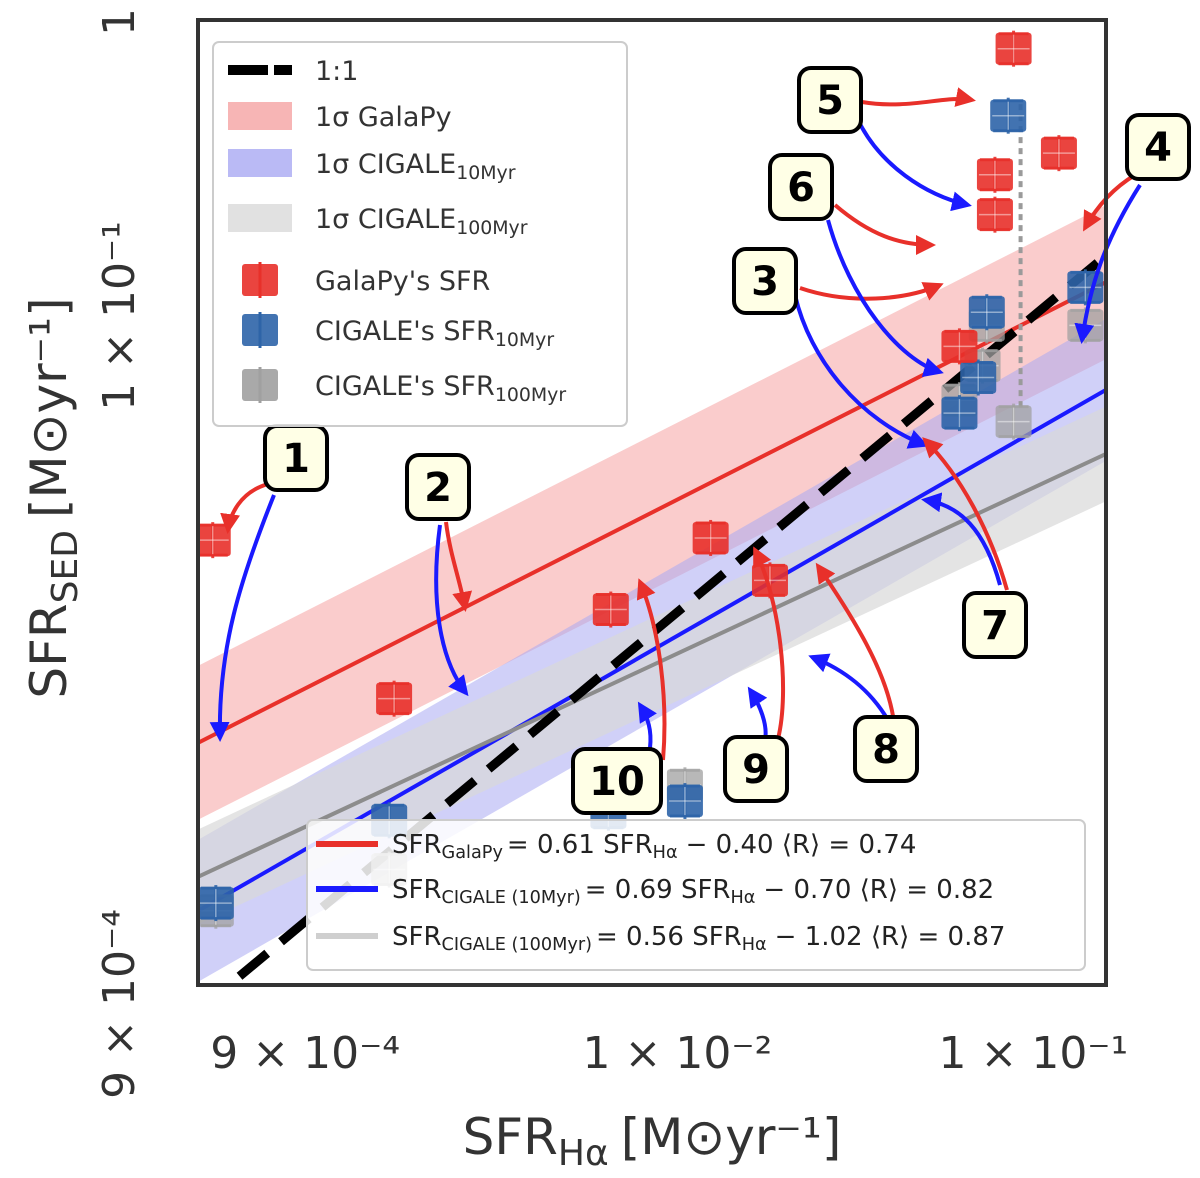 Image resolution: width=1200 pixels, height=1178 pixels. What do you see at coordinates (1033, 1053) in the screenshot?
I see `x-tick-label-2: 1 × 10⁻¹` at bounding box center [1033, 1053].